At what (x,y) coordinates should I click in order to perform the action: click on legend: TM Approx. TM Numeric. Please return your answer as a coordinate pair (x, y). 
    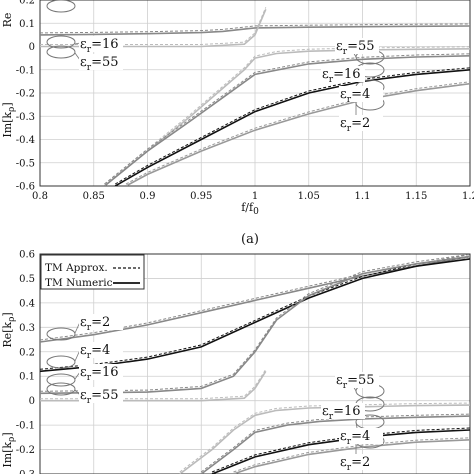
    Looking at the image, I should click on (92, 272).